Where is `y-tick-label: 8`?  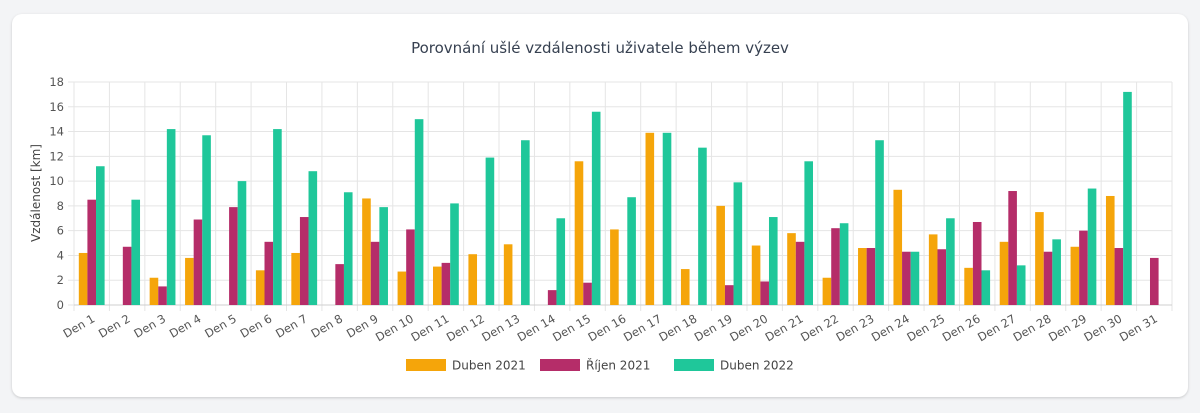
y-tick-label: 8 is located at coordinates (60, 206).